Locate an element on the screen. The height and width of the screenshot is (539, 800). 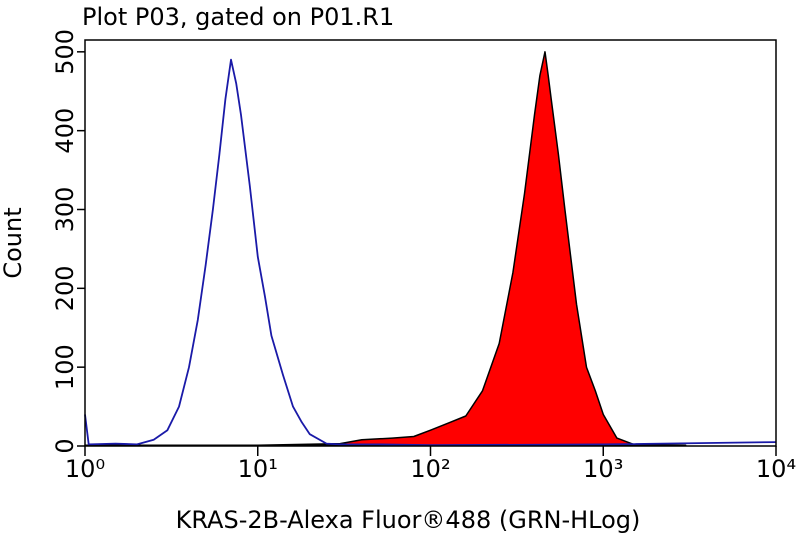
y-tick-label: 0 is located at coordinates (65, 445).